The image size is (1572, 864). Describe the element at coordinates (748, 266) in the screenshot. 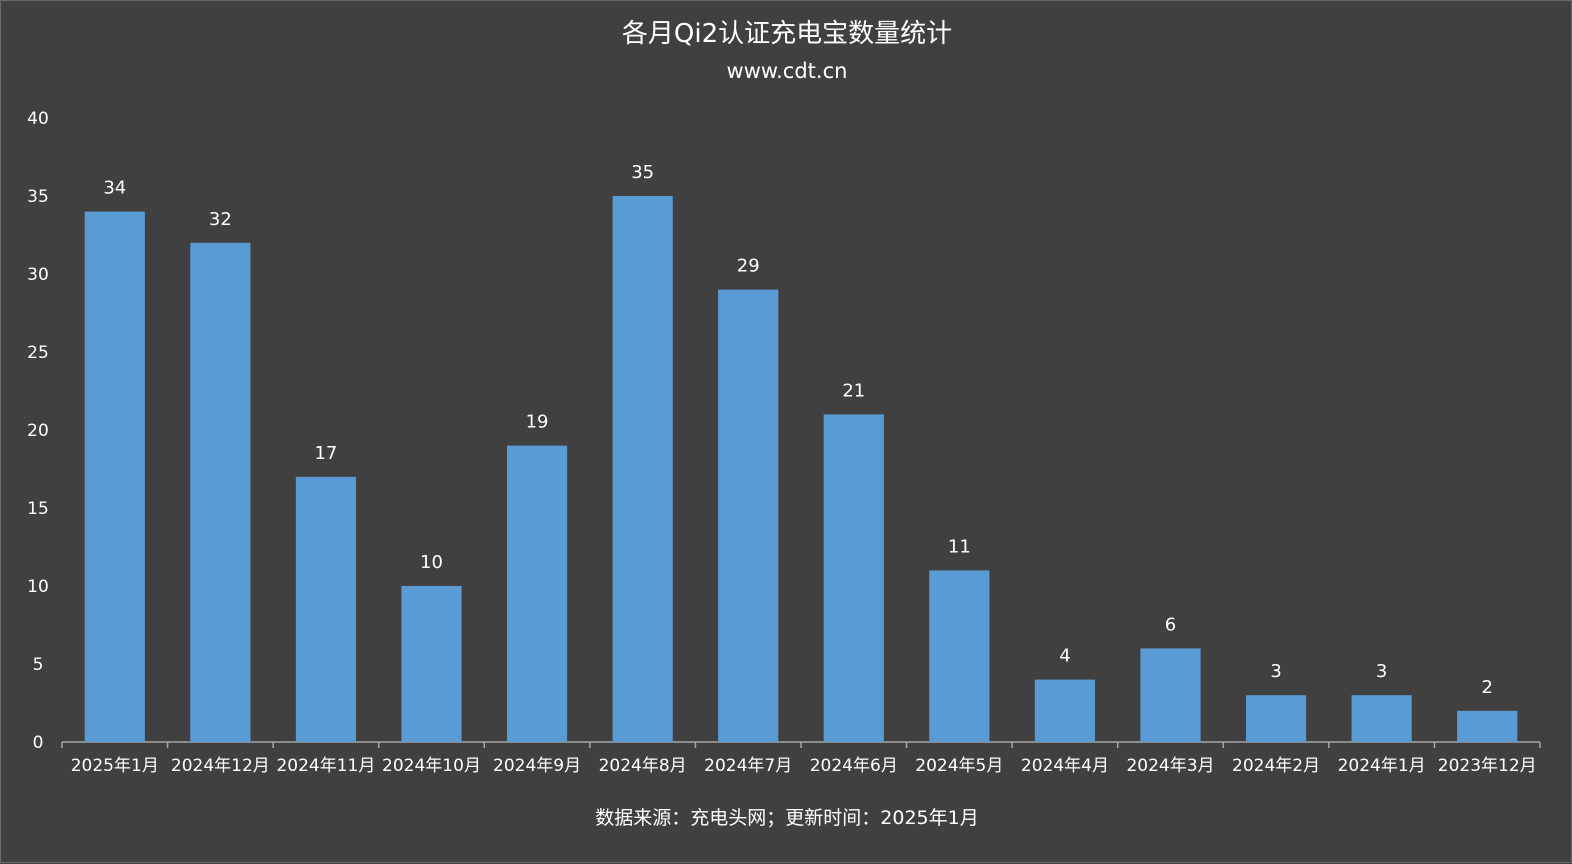

I see `data-label: 29` at that location.